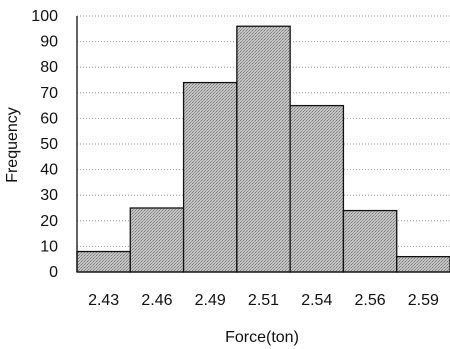 The image size is (450, 349). I want to click on y-tick-label: 50, so click(49, 144).